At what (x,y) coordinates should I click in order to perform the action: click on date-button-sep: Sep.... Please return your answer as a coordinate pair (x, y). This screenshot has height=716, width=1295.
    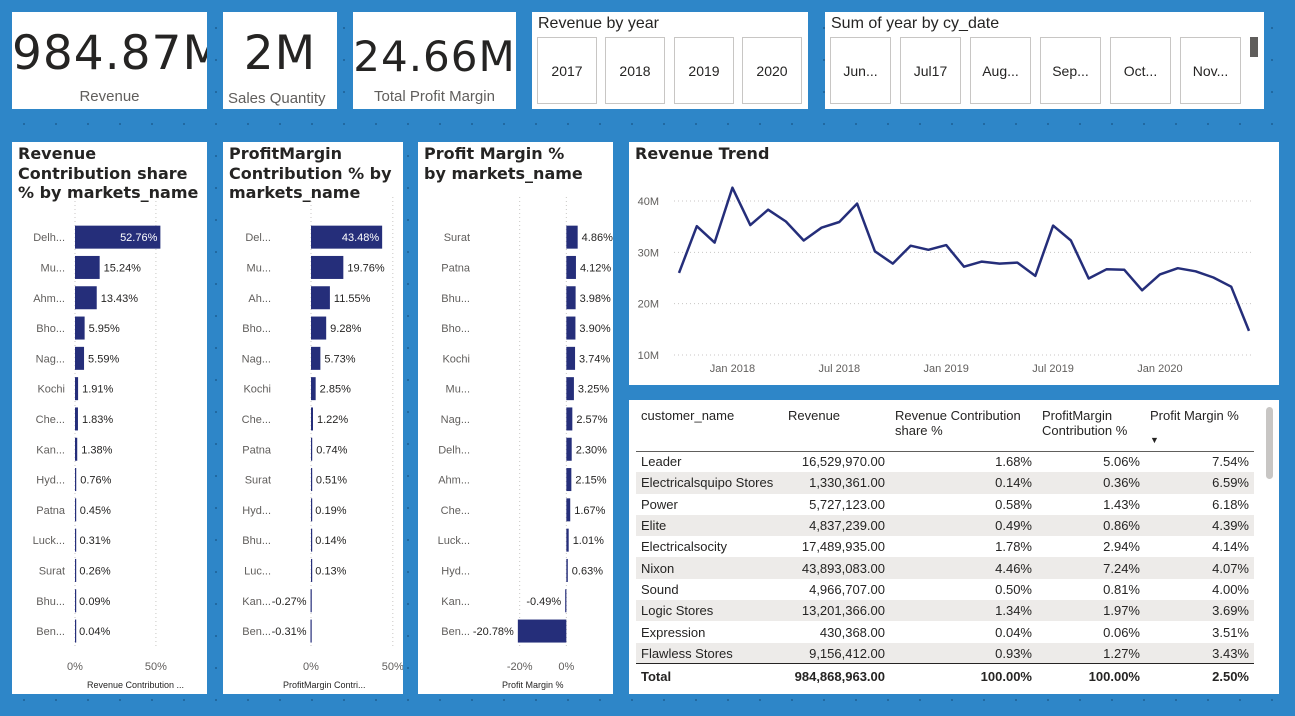
    Looking at the image, I should click on (1070, 70).